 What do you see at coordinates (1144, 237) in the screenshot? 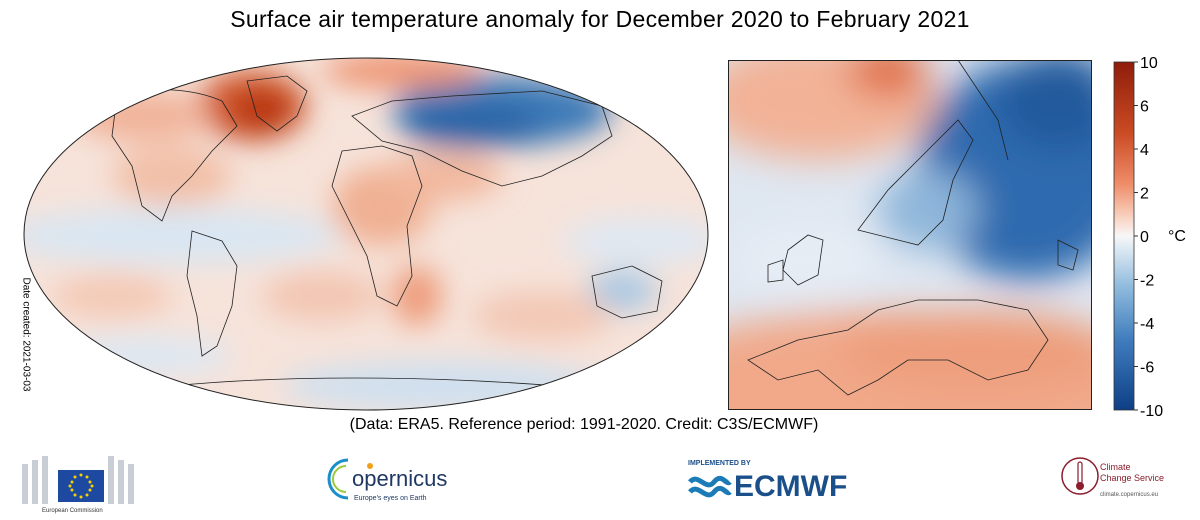
I see `colorbar-tick-label: 0` at bounding box center [1144, 237].